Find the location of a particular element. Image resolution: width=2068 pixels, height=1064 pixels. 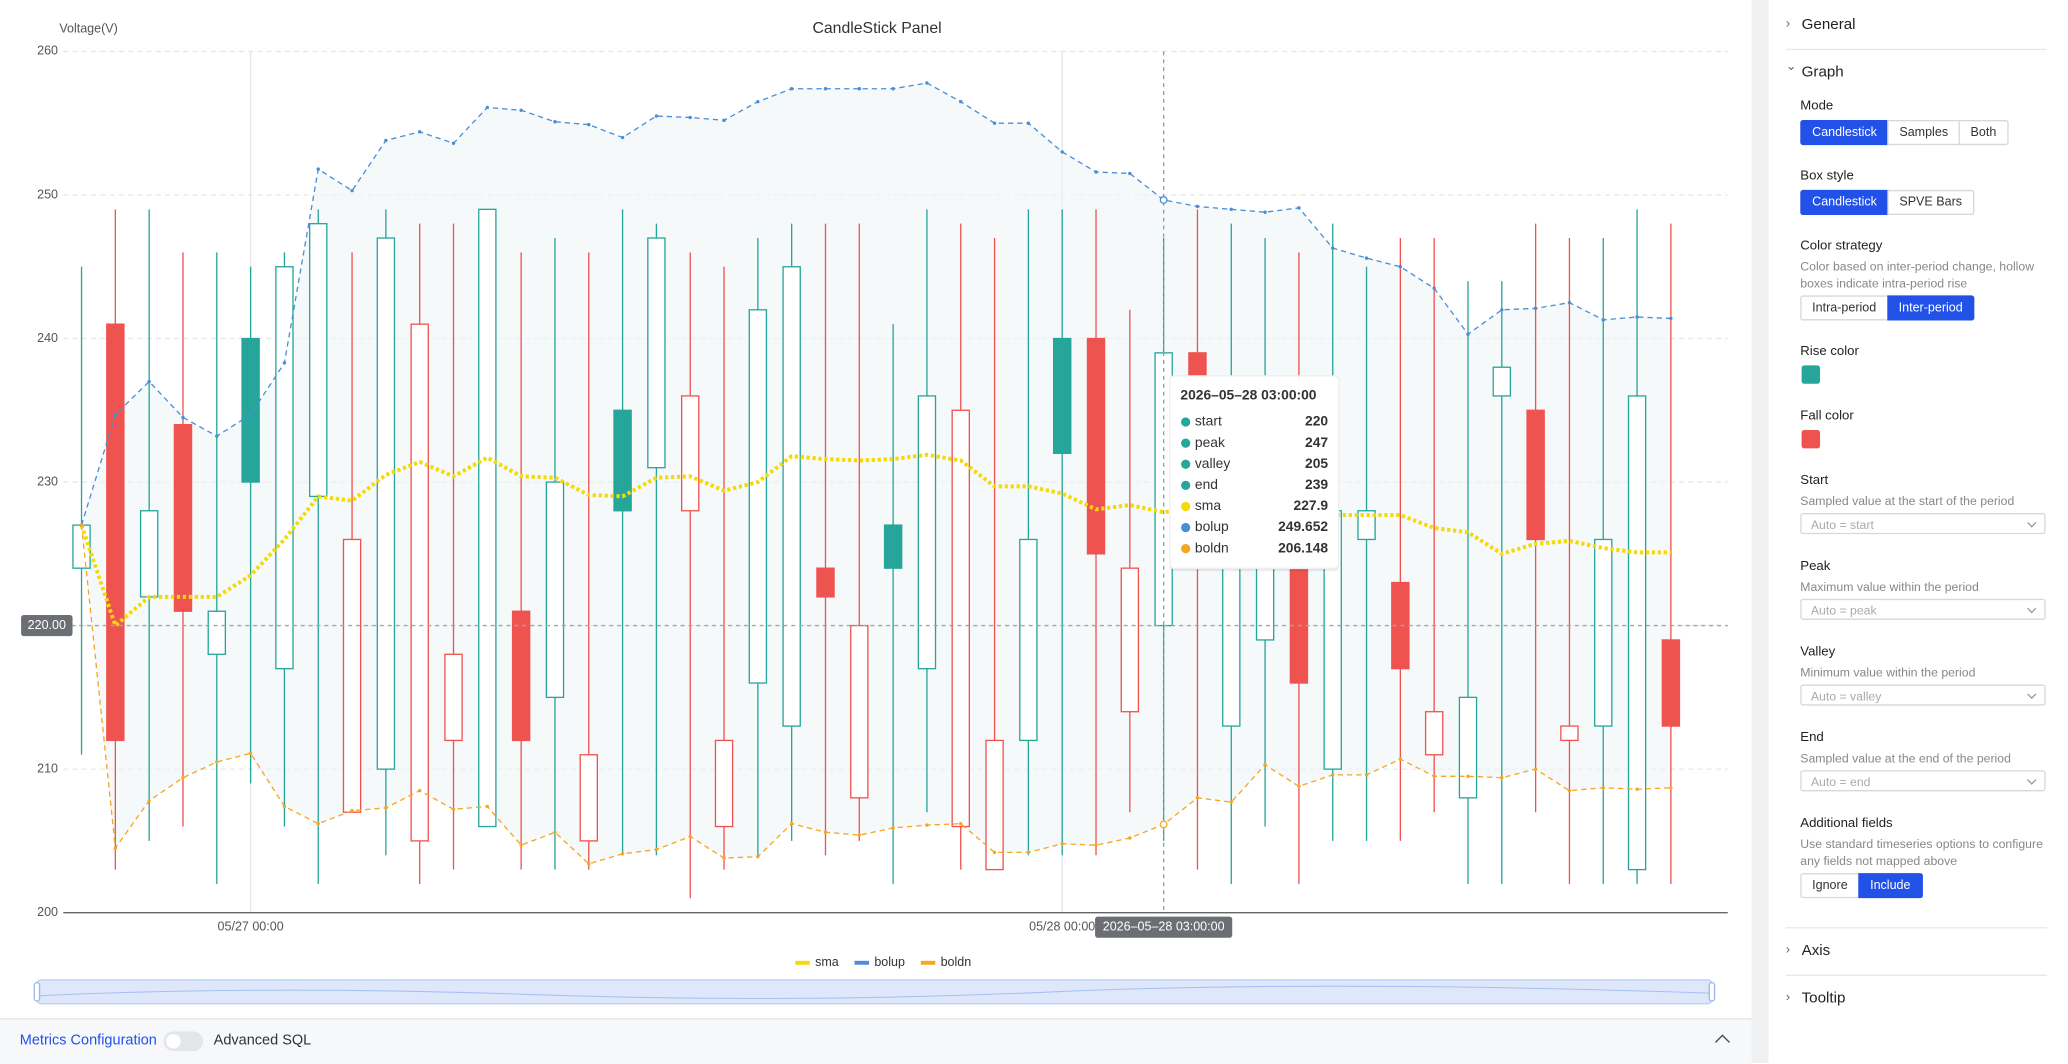

button-group: Ignore Include is located at coordinates (1861, 886).